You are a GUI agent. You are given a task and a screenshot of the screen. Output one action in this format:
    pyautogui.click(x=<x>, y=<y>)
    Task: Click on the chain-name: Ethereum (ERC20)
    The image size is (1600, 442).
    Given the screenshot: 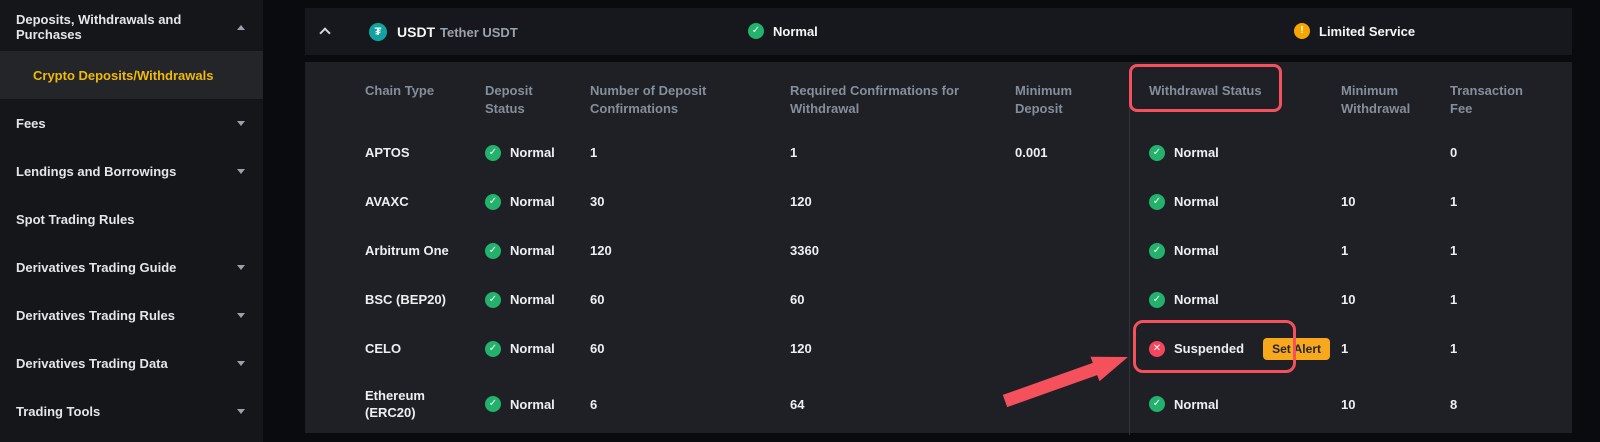 What is the action you would take?
    pyautogui.click(x=395, y=404)
    